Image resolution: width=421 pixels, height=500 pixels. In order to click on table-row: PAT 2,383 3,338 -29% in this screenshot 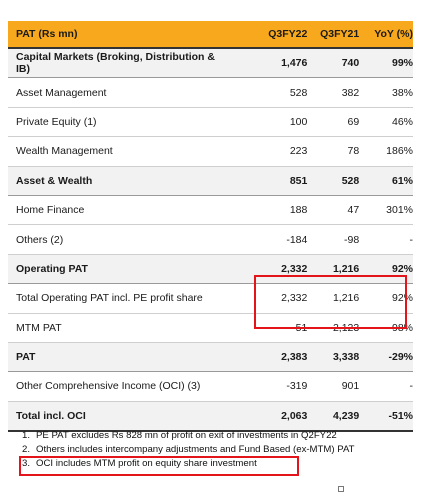, I will do `click(210, 357)`.